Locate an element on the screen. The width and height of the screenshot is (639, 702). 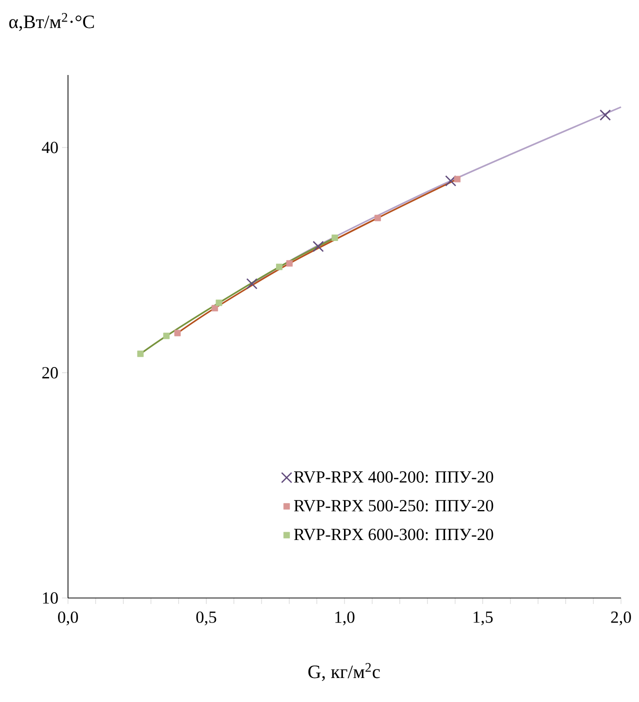
legend-label: RVP-RPX 600-300: ППУ-20 is located at coordinates (394, 534).